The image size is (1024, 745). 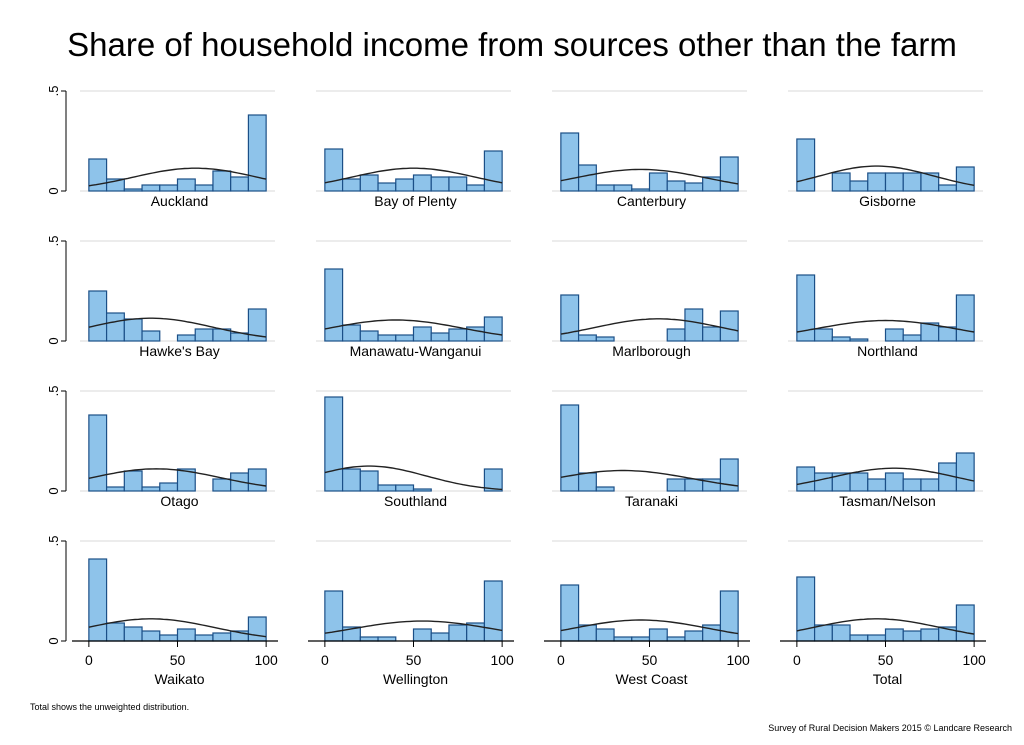 I want to click on panel-label: Canterbury, so click(x=651, y=201).